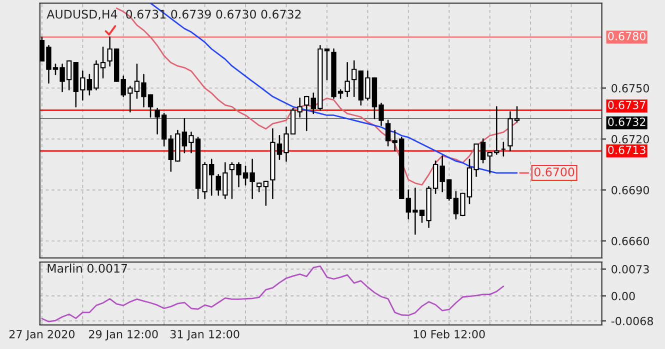 The height and width of the screenshot is (349, 665). Describe the element at coordinates (627, 122) in the screenshot. I see `ref-line-label: 0.6732` at that location.